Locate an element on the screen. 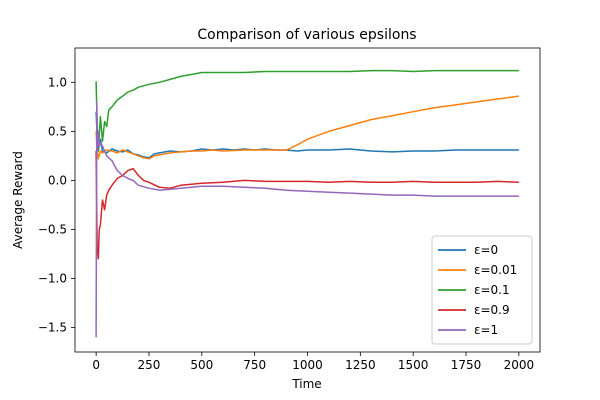 The height and width of the screenshot is (400, 600). x-tick-label: 1500 is located at coordinates (413, 365).